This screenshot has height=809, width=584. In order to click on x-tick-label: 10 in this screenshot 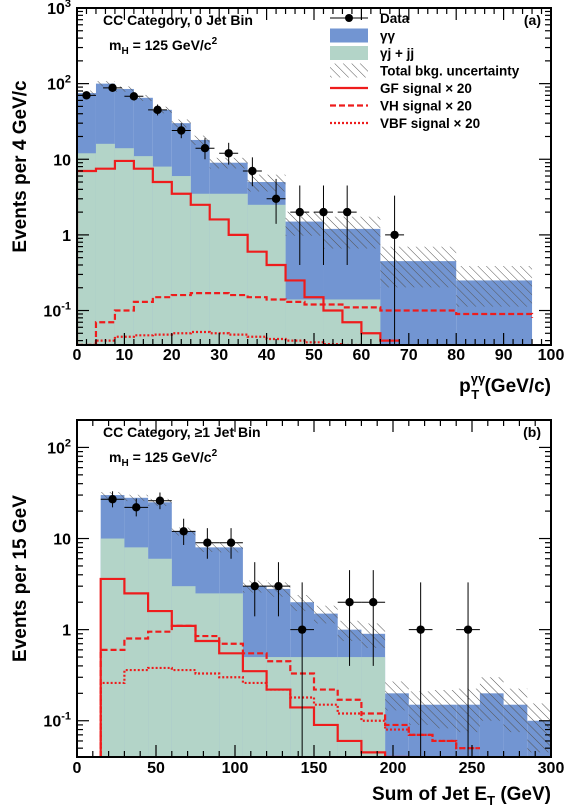, I will do `click(125, 355)`.